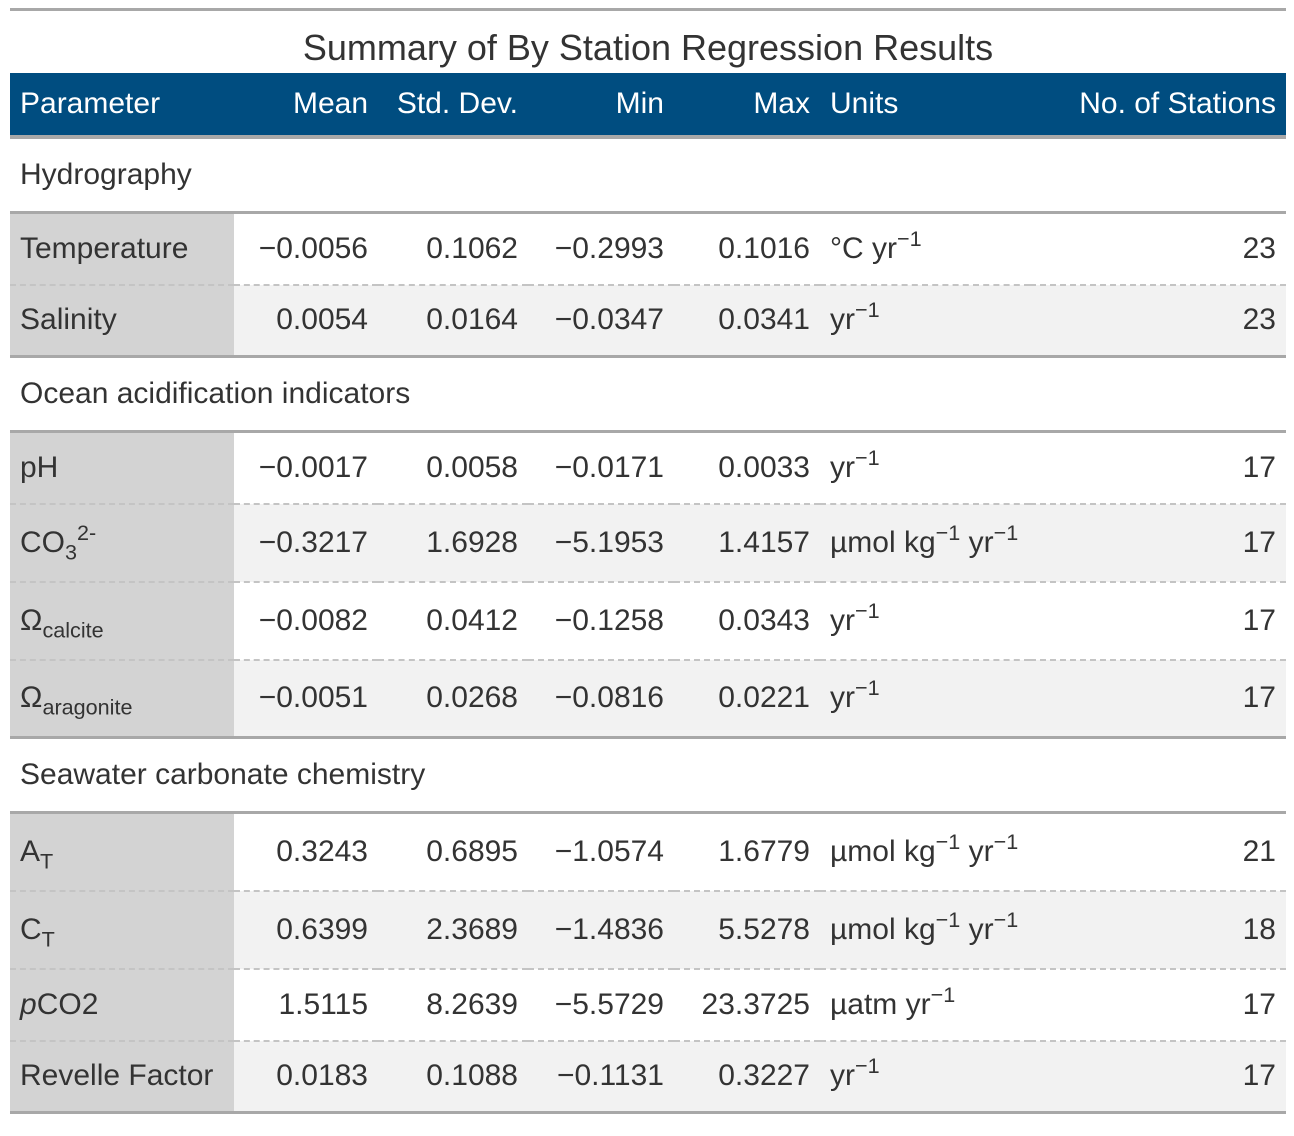 The height and width of the screenshot is (1136, 1294). What do you see at coordinates (1158, 106) in the screenshot?
I see `header-no-of-stations: No. of Stations` at bounding box center [1158, 106].